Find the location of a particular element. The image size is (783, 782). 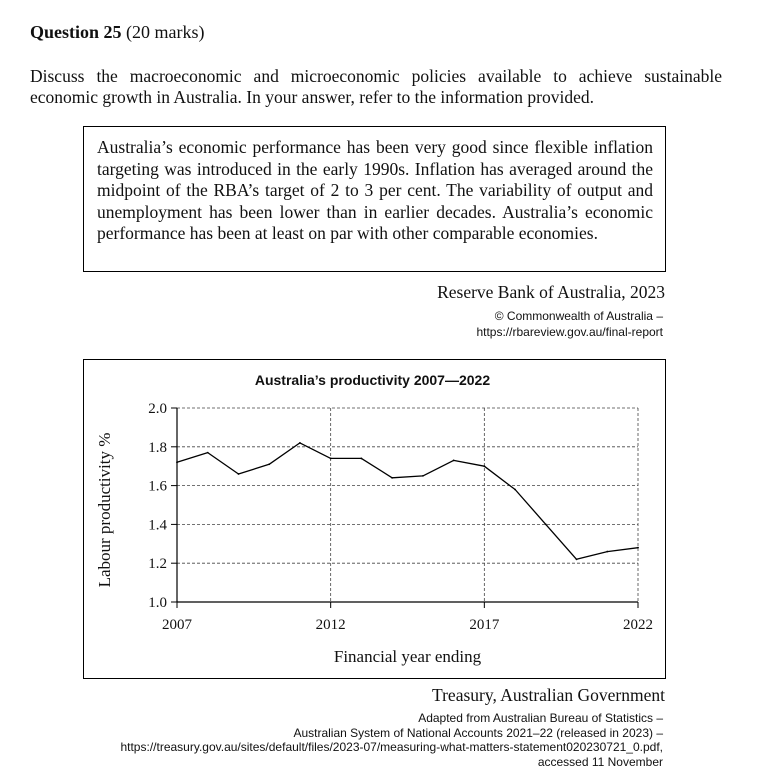

y-tick-label: 1.2 is located at coordinates (157, 564).